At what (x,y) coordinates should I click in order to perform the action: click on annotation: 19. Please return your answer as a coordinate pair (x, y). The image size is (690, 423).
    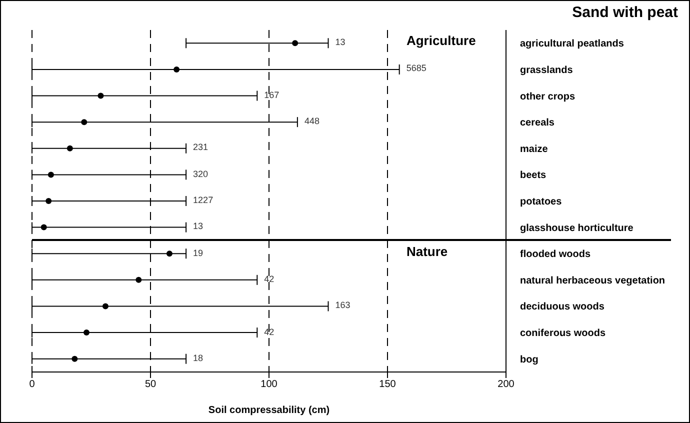
    Looking at the image, I should click on (198, 253).